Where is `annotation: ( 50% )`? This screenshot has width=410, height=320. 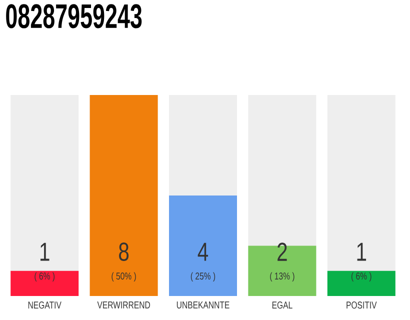
annotation: ( 50% ) is located at coordinates (124, 277).